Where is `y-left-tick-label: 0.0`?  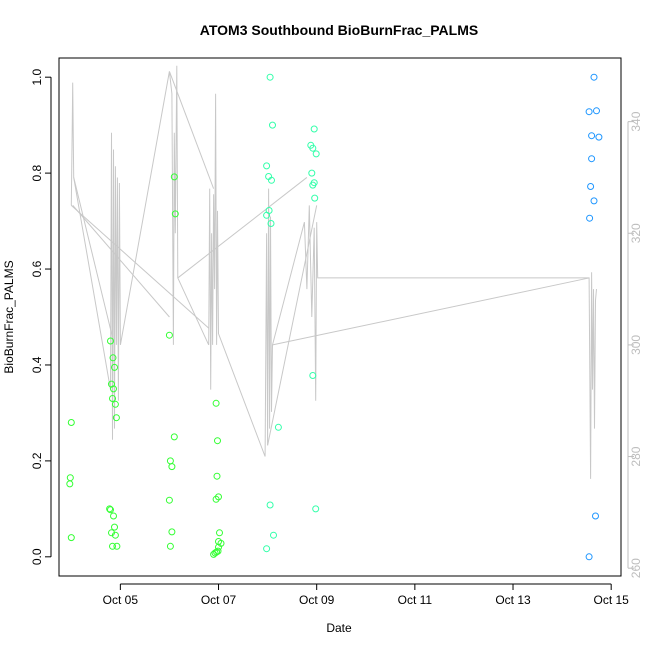 y-left-tick-label: 0.0 is located at coordinates (37, 556).